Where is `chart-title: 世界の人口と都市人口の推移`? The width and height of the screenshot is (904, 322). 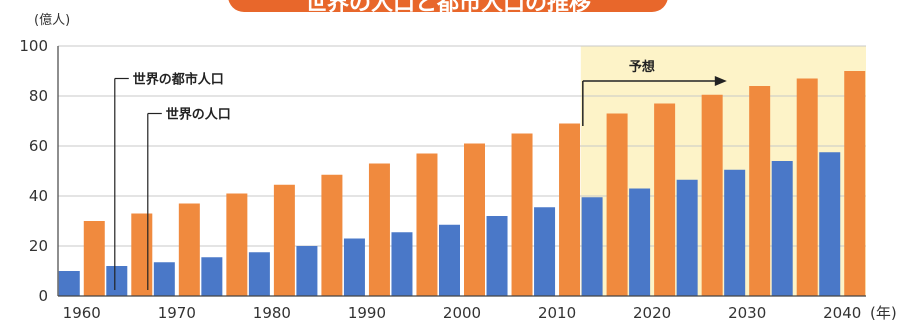
chart-title: 世界の人口と都市人口の推移 is located at coordinates (448, 6).